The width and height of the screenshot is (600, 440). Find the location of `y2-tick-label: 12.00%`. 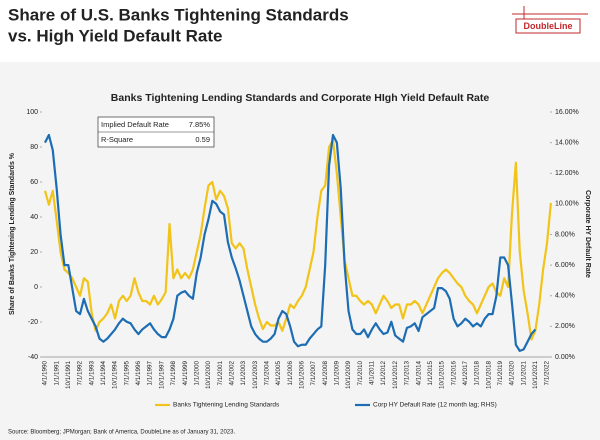

y2-tick-label: 12.00% is located at coordinates (567, 173).